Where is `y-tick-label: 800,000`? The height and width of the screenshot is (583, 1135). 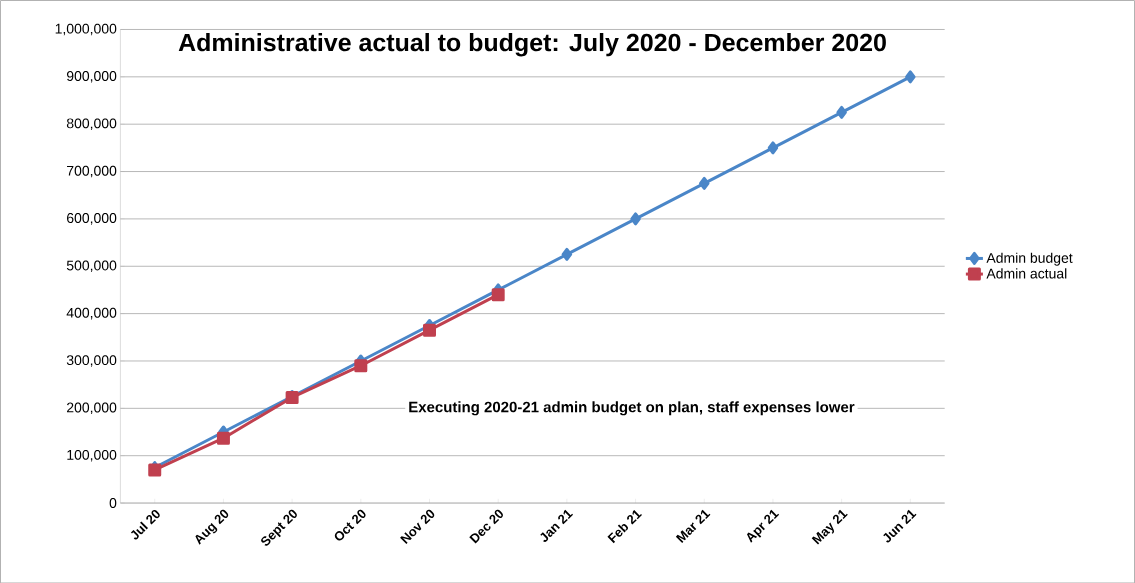
y-tick-label: 800,000 is located at coordinates (91, 124).